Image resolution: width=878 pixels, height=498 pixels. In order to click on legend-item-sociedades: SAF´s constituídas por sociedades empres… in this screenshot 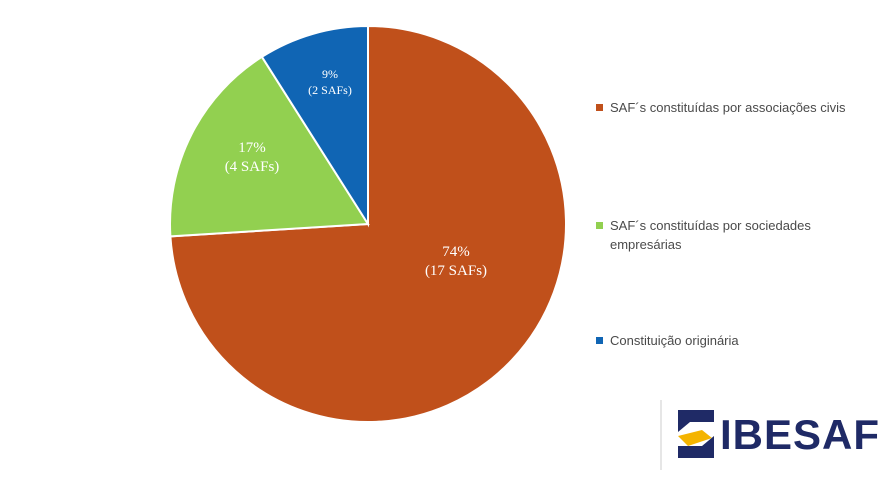, I will do `click(731, 235)`.